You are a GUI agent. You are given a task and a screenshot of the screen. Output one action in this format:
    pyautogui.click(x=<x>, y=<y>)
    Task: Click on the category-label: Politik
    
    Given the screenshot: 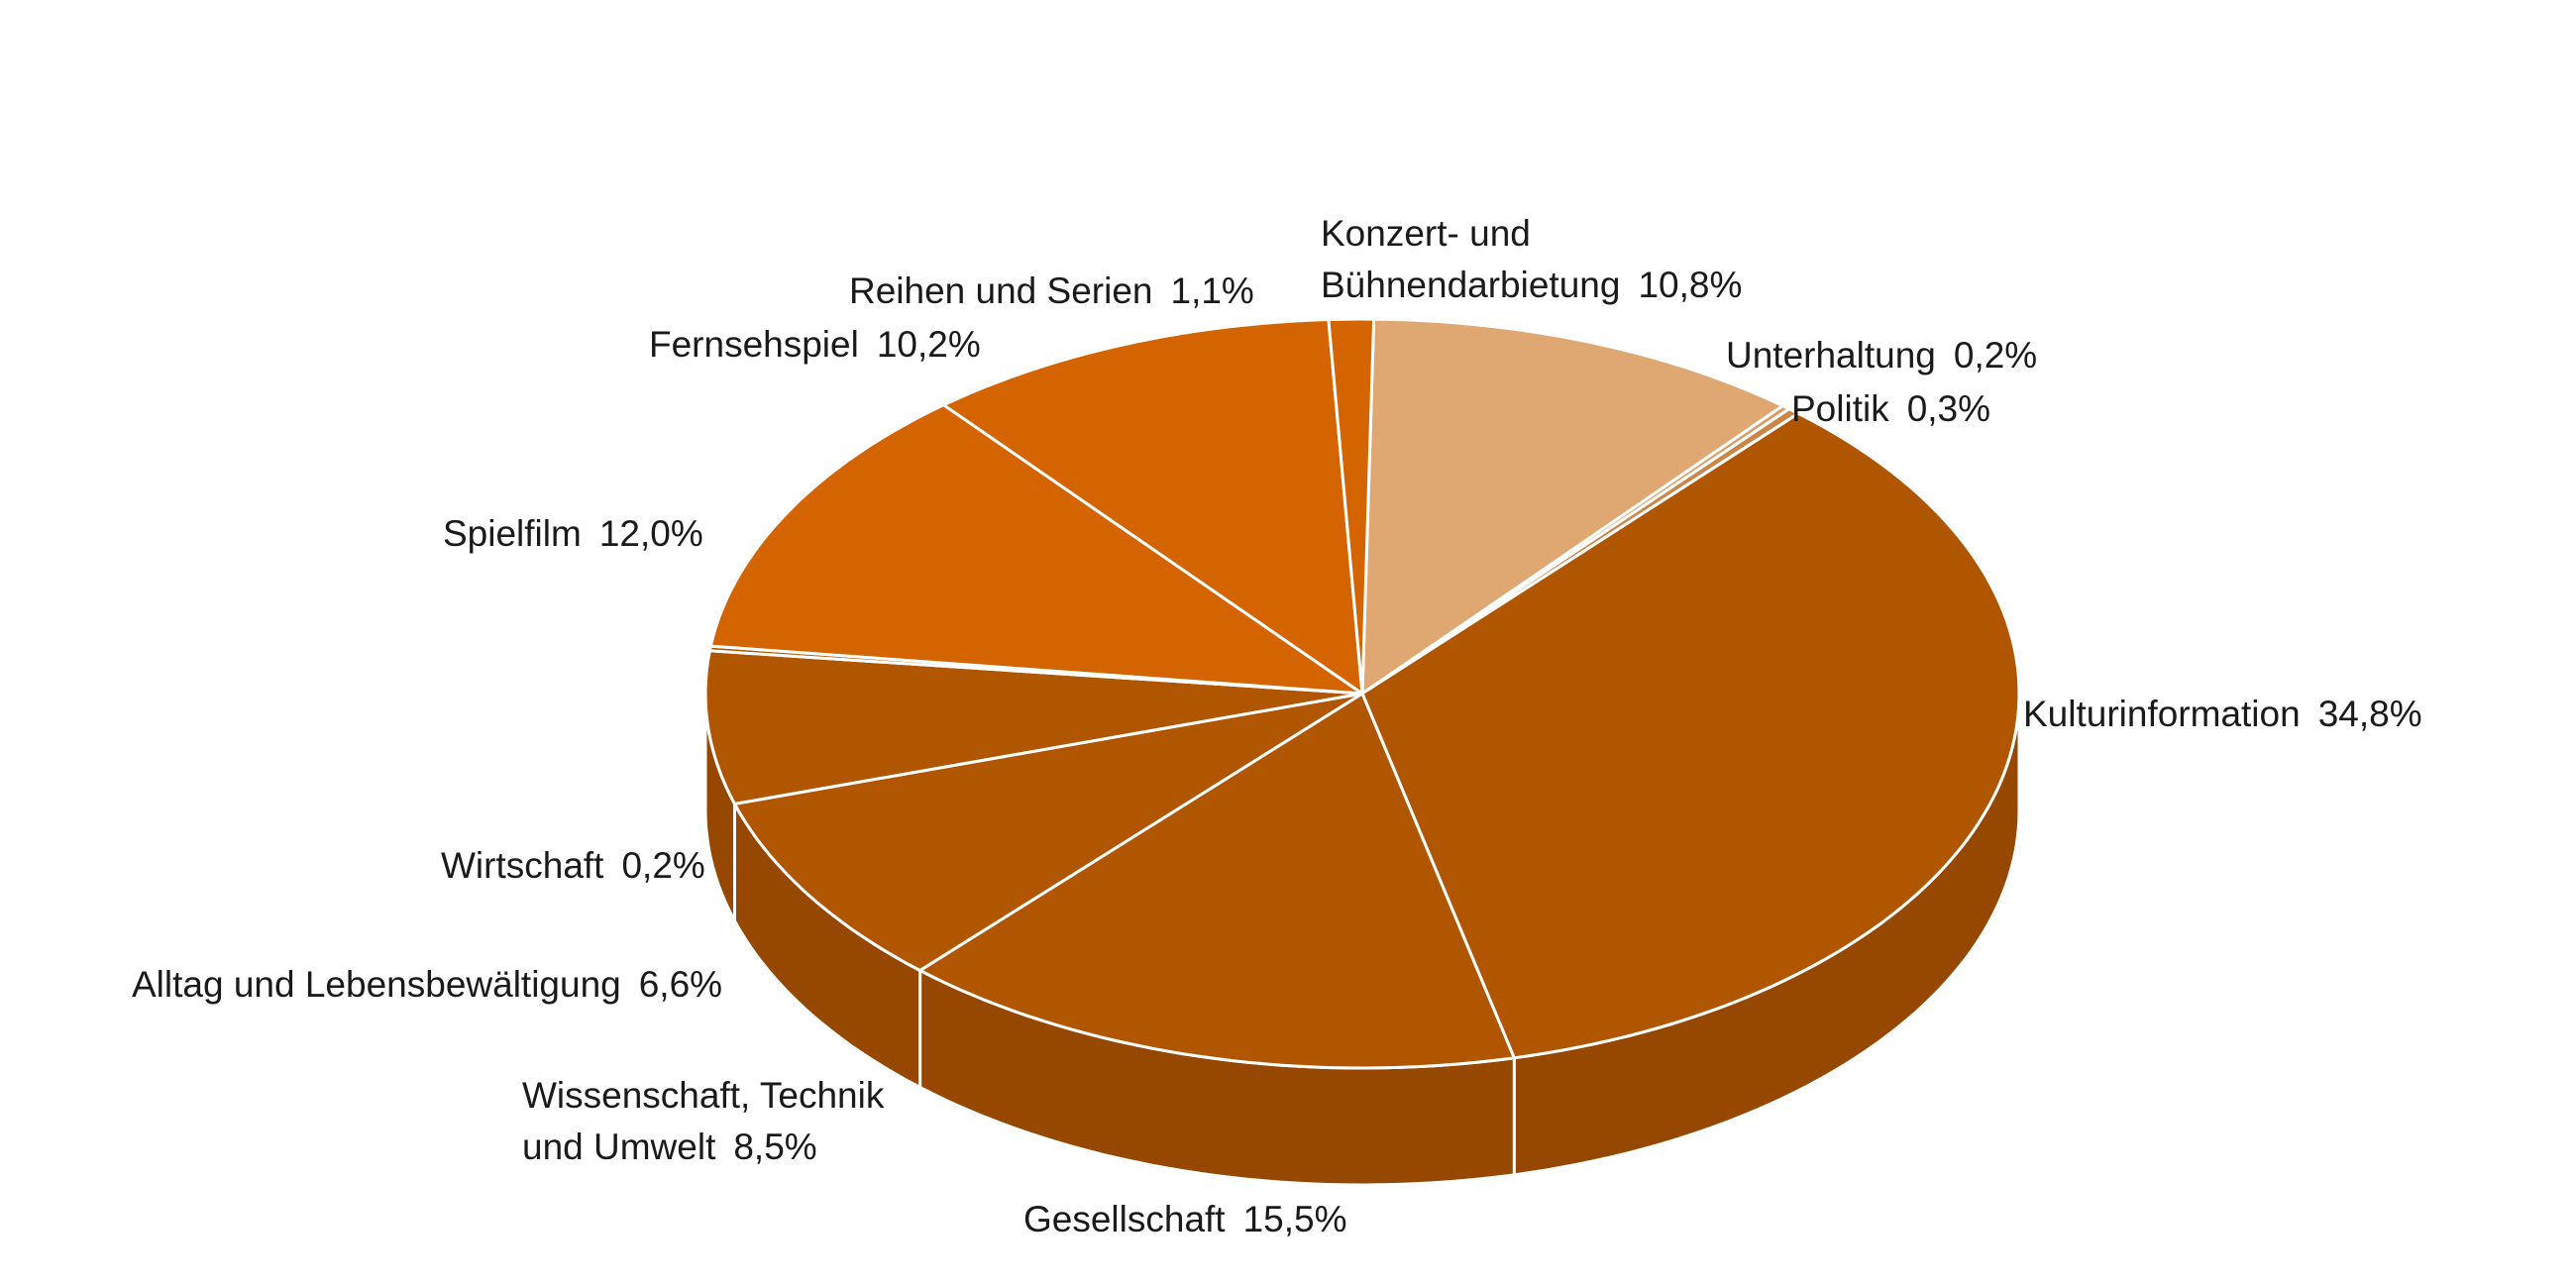 What is the action you would take?
    pyautogui.click(x=1840, y=408)
    